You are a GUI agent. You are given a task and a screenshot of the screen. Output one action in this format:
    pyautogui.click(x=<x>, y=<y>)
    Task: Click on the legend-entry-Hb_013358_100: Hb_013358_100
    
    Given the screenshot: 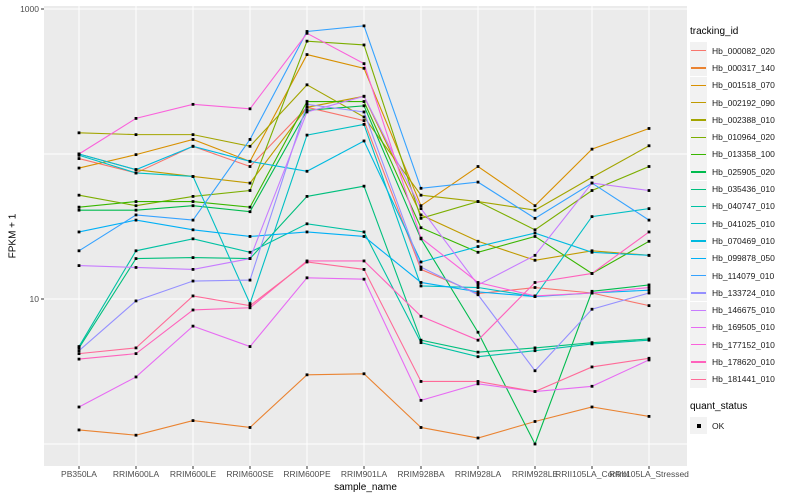 What is the action you would take?
    pyautogui.click(x=745, y=154)
    